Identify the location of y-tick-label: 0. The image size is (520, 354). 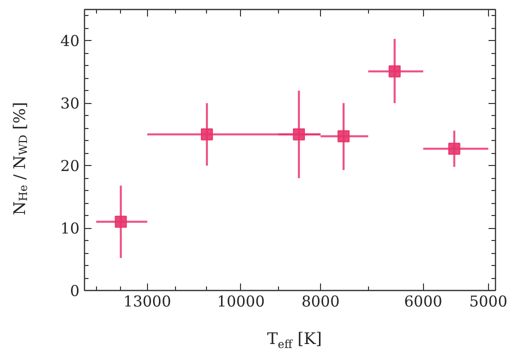
(75, 291).